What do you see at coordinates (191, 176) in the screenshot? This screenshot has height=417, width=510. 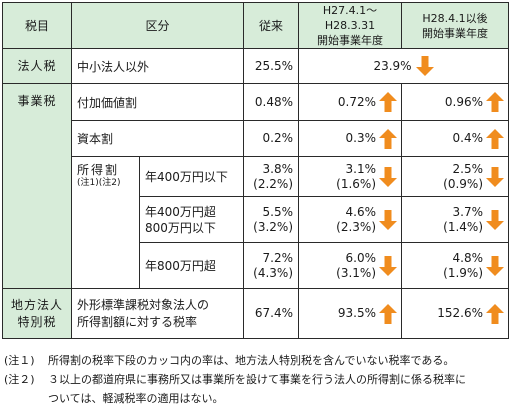 I see `income-range-1: 年400万円以下` at bounding box center [191, 176].